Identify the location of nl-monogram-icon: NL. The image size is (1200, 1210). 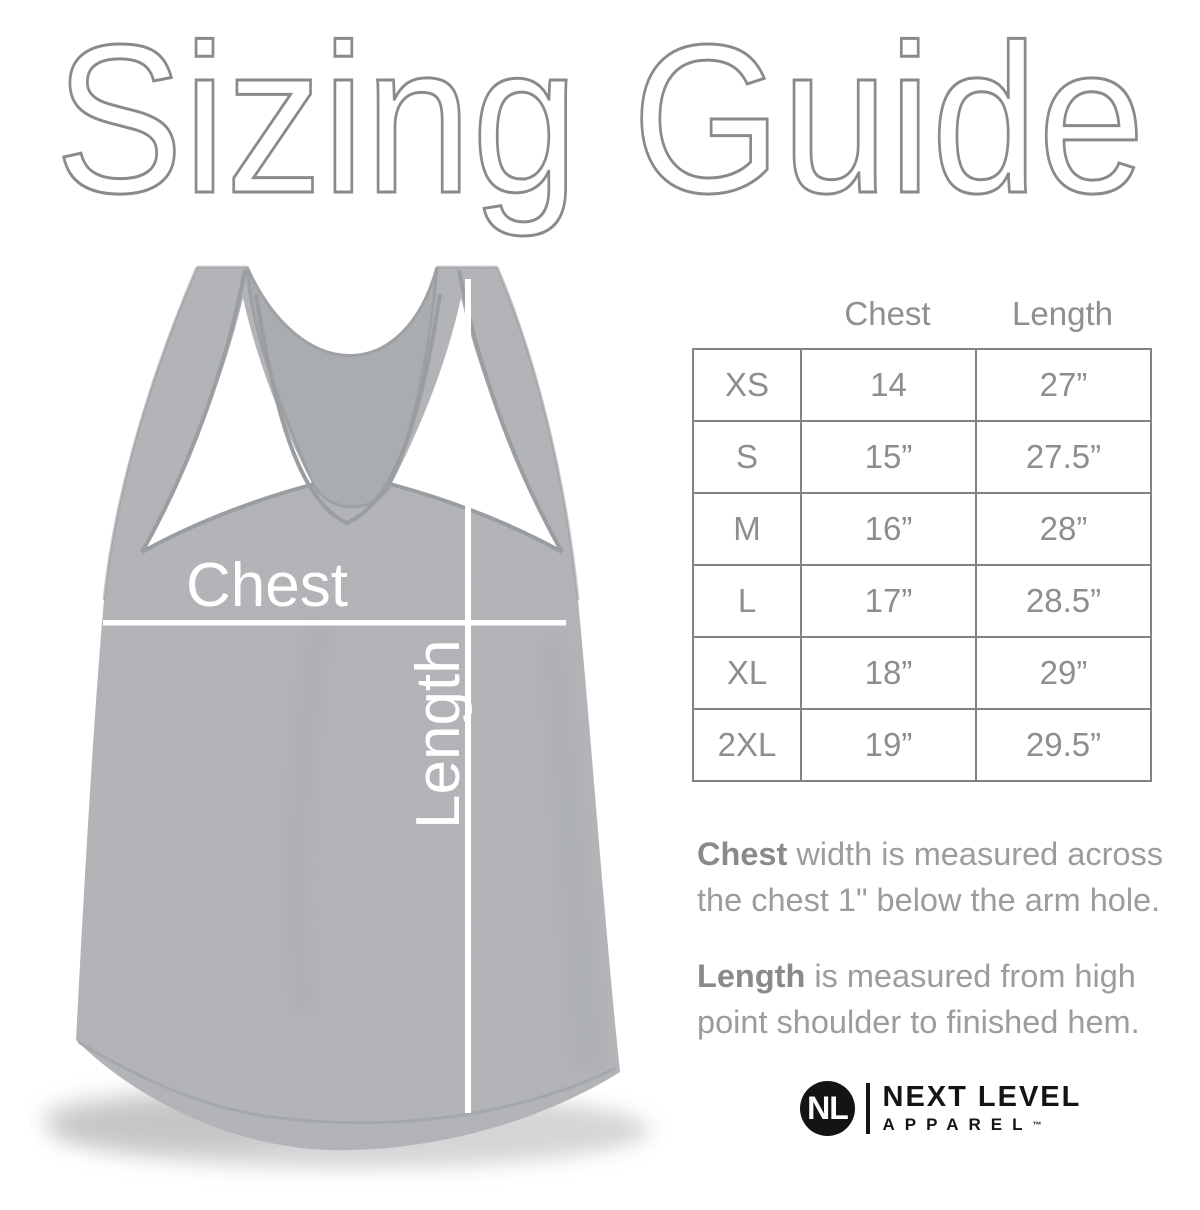
(827, 1108).